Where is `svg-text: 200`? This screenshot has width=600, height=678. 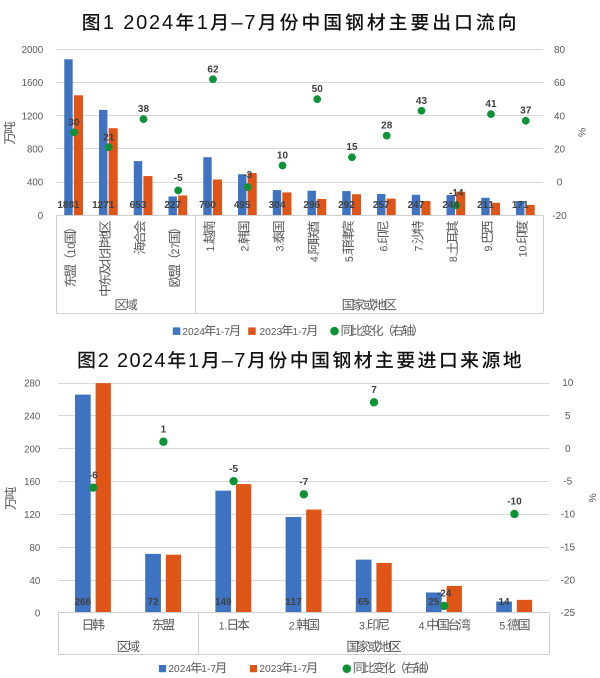
svg-text: 200 is located at coordinates (32, 449).